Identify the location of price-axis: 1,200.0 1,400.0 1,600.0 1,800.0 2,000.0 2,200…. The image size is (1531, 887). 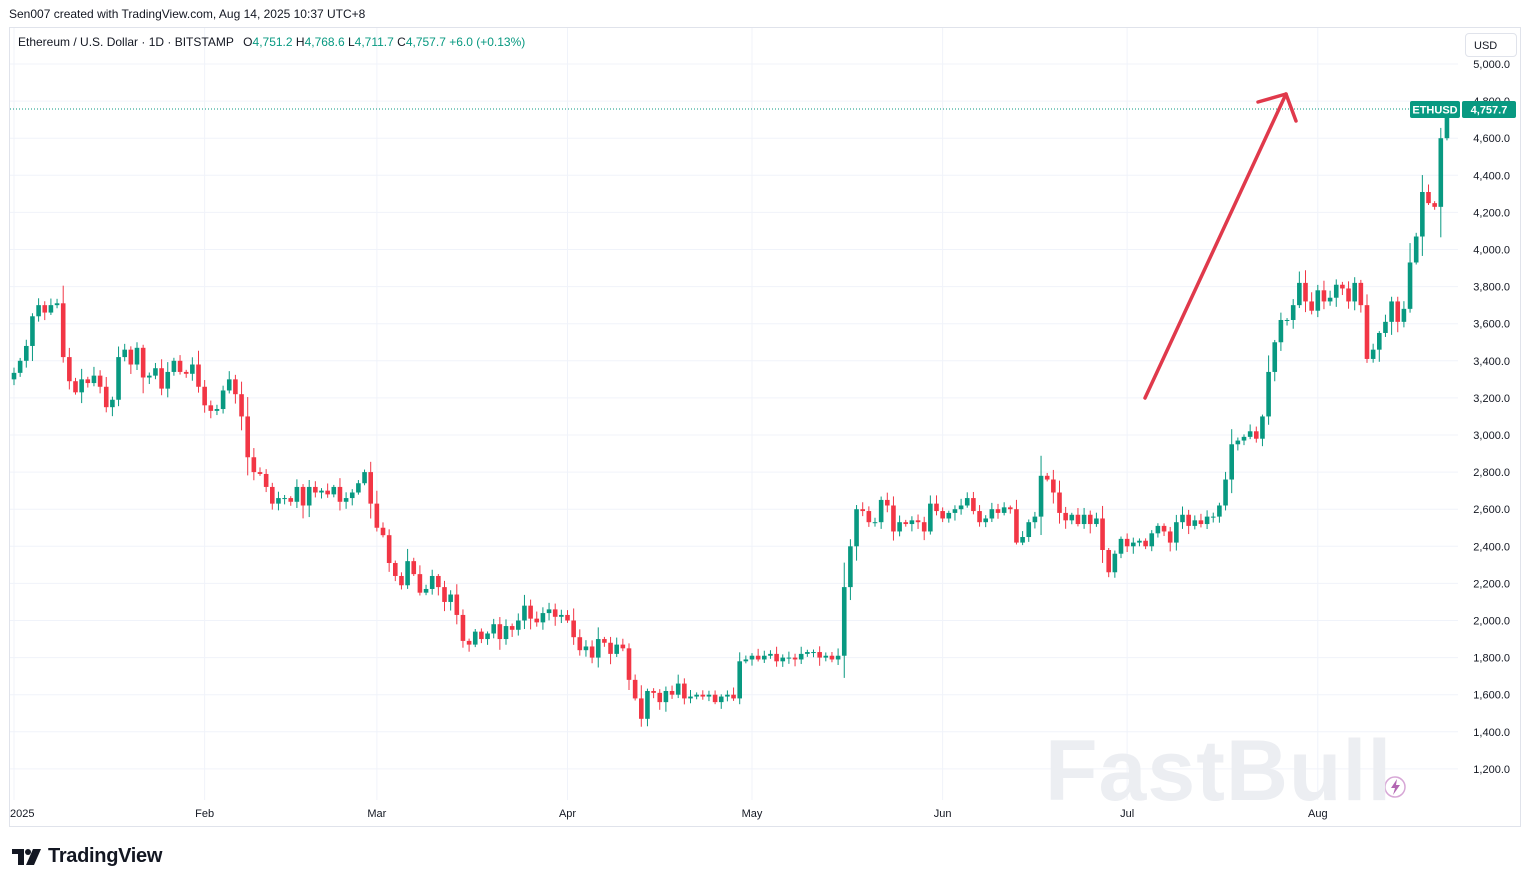
(1491, 417).